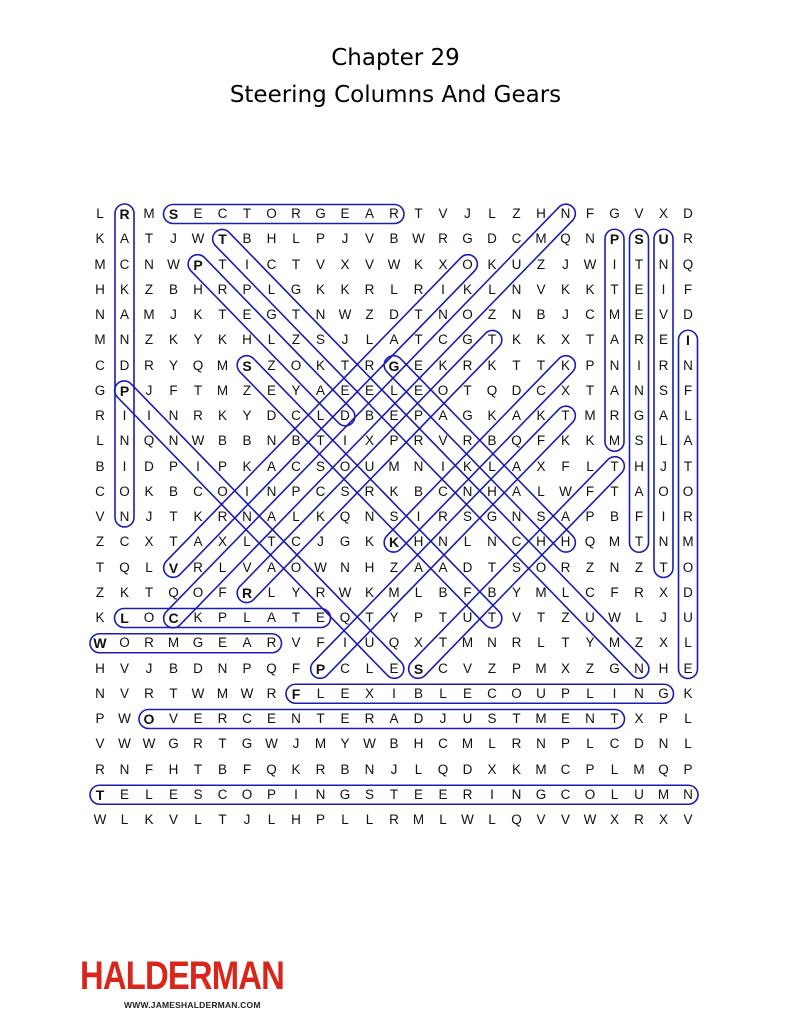  Describe the element at coordinates (296, 819) in the screenshot. I see `grid-letter: H` at that location.